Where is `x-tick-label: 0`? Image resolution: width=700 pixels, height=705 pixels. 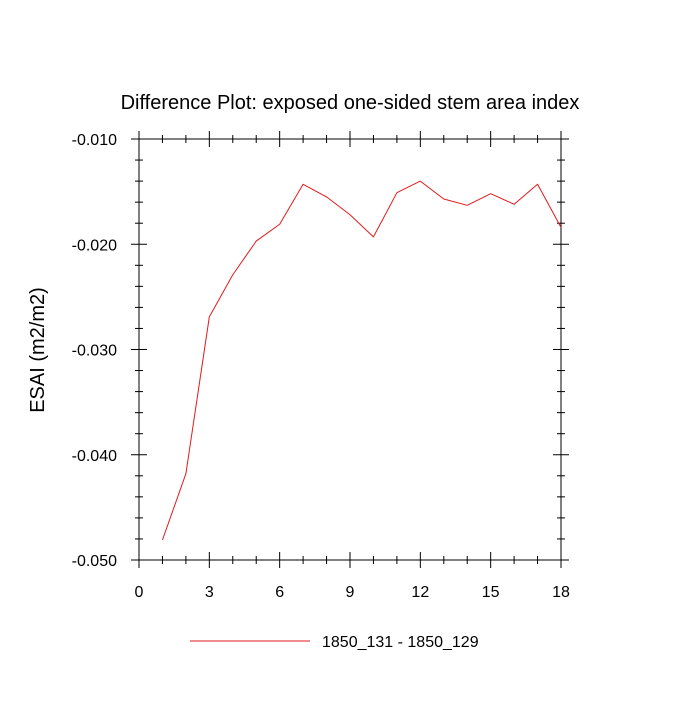 x-tick-label: 0 is located at coordinates (139, 592).